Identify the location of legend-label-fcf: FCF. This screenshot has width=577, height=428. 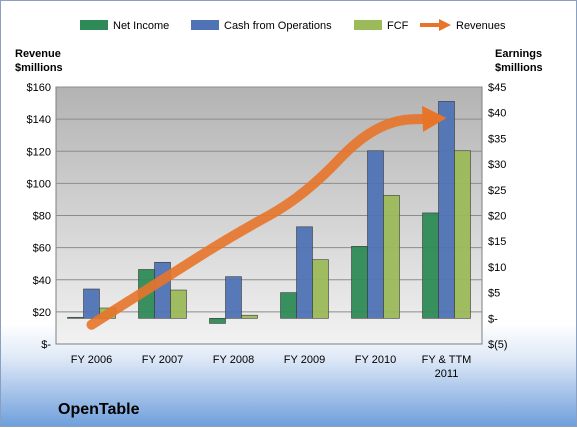
(398, 26).